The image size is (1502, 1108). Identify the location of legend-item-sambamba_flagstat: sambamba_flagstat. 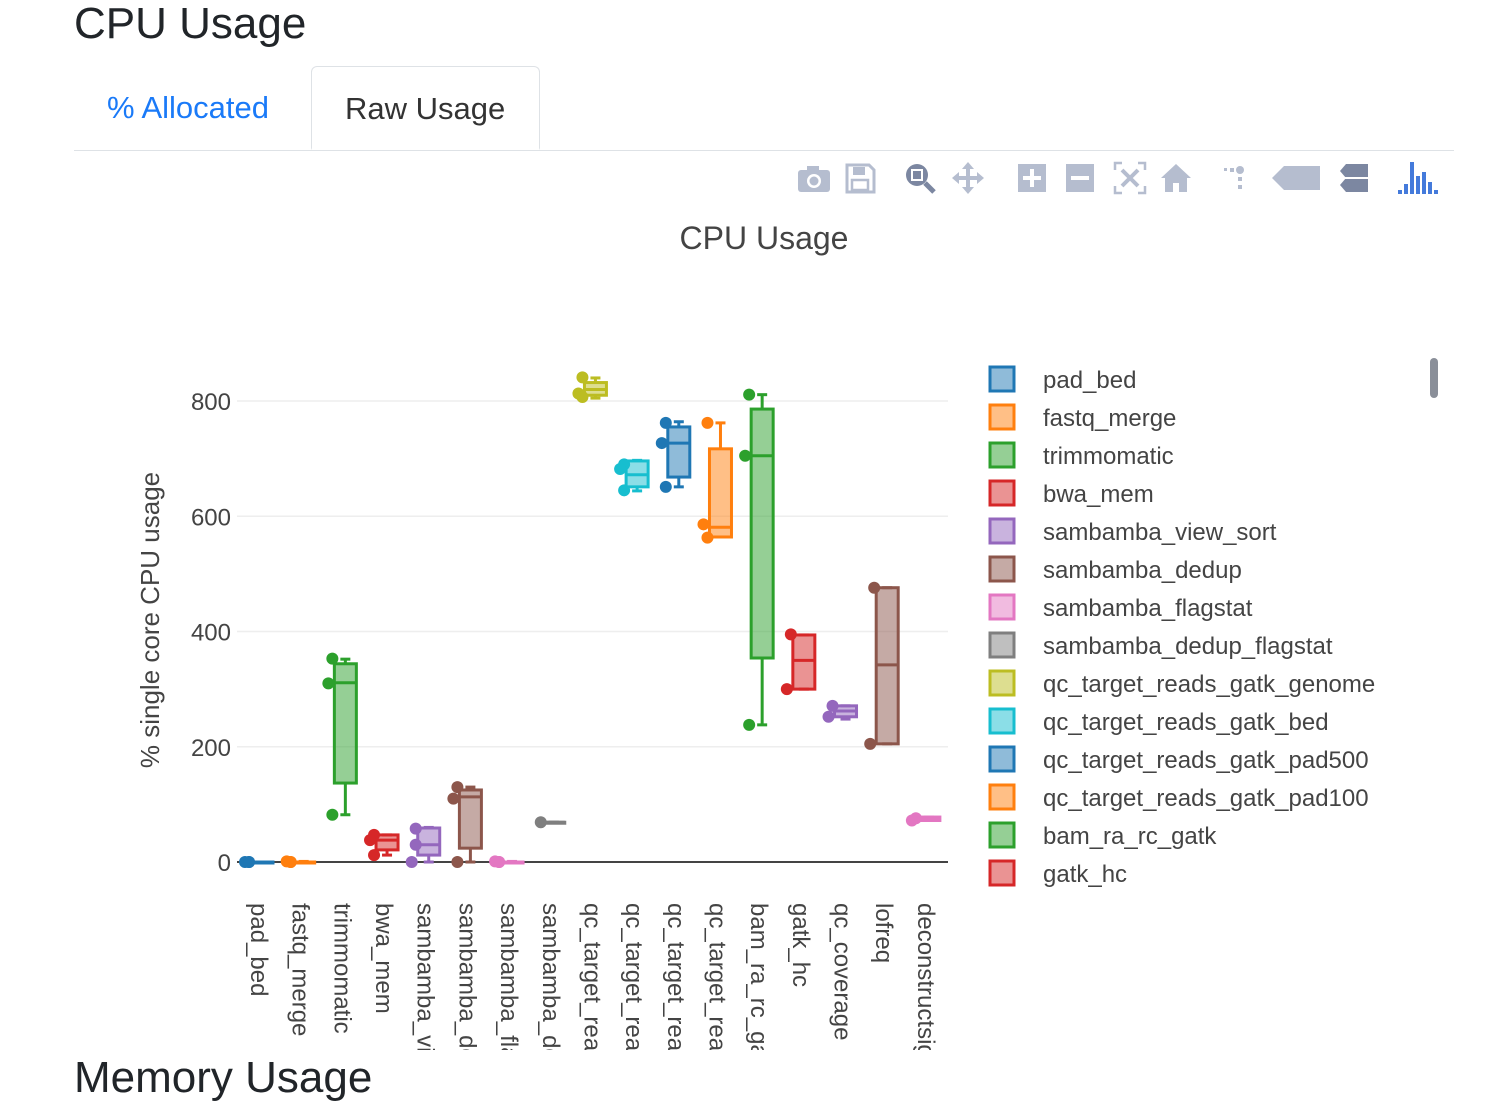
(1120, 607).